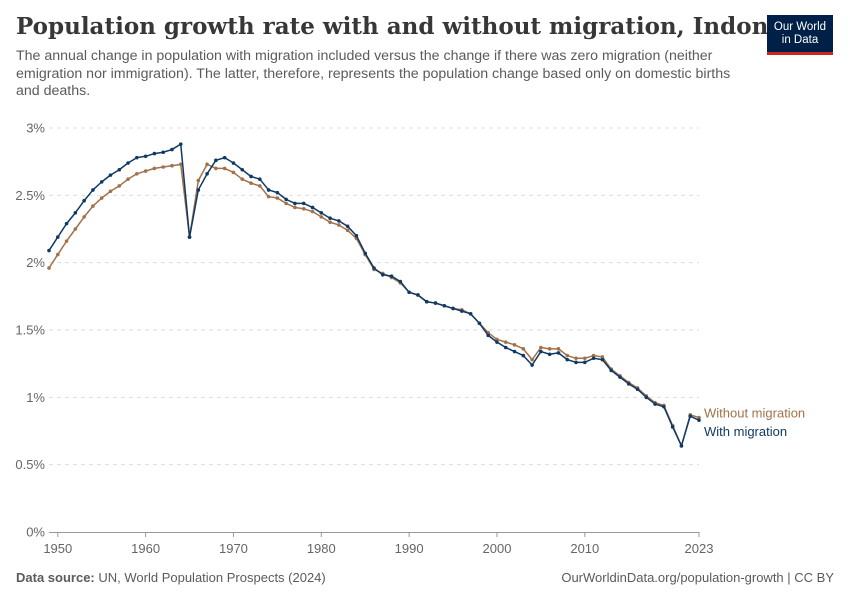  I want to click on x-tick-label: 2000, so click(497, 548).